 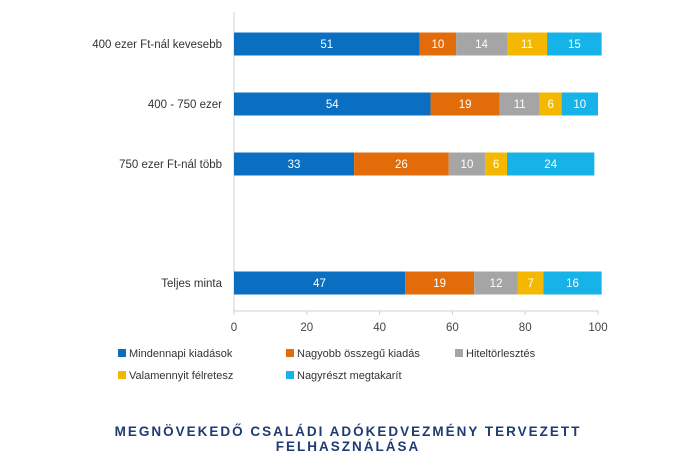 I want to click on category-label: 400 ezer Ft-nál kevesebb, so click(x=157, y=45).